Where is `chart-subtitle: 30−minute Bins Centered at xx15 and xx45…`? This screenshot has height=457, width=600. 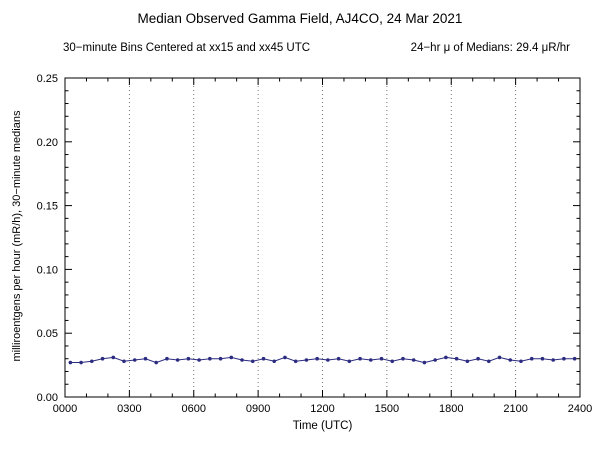 chart-subtitle: 30−minute Bins Centered at xx15 and xx45… is located at coordinates (316, 48).